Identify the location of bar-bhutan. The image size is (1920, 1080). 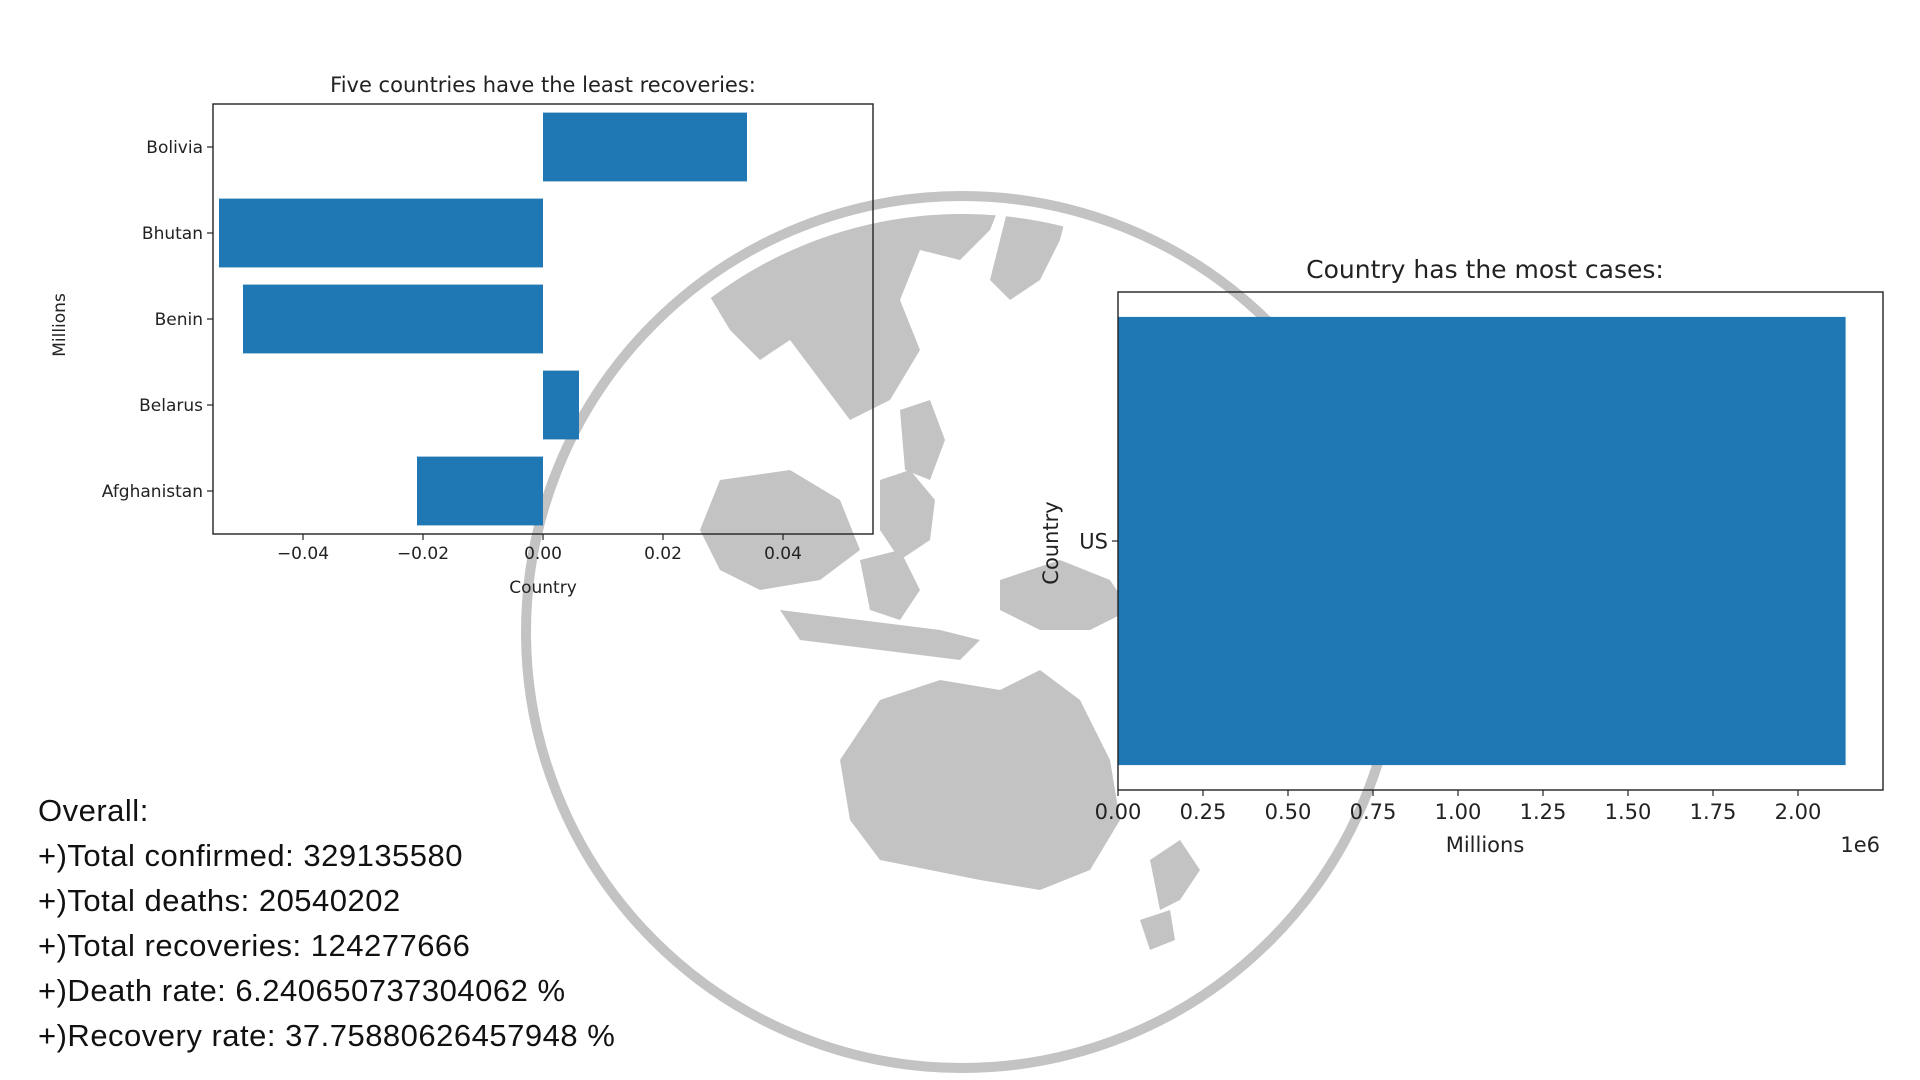
(381, 233).